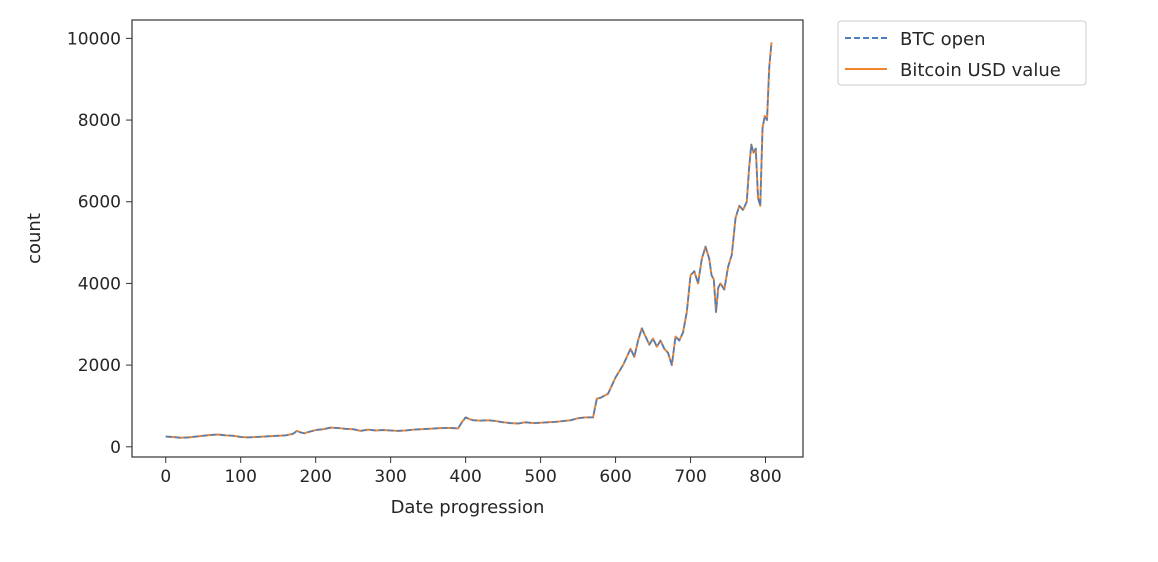 The image size is (1158, 562). I want to click on legend-label-btc-open: BTC open, so click(943, 39).